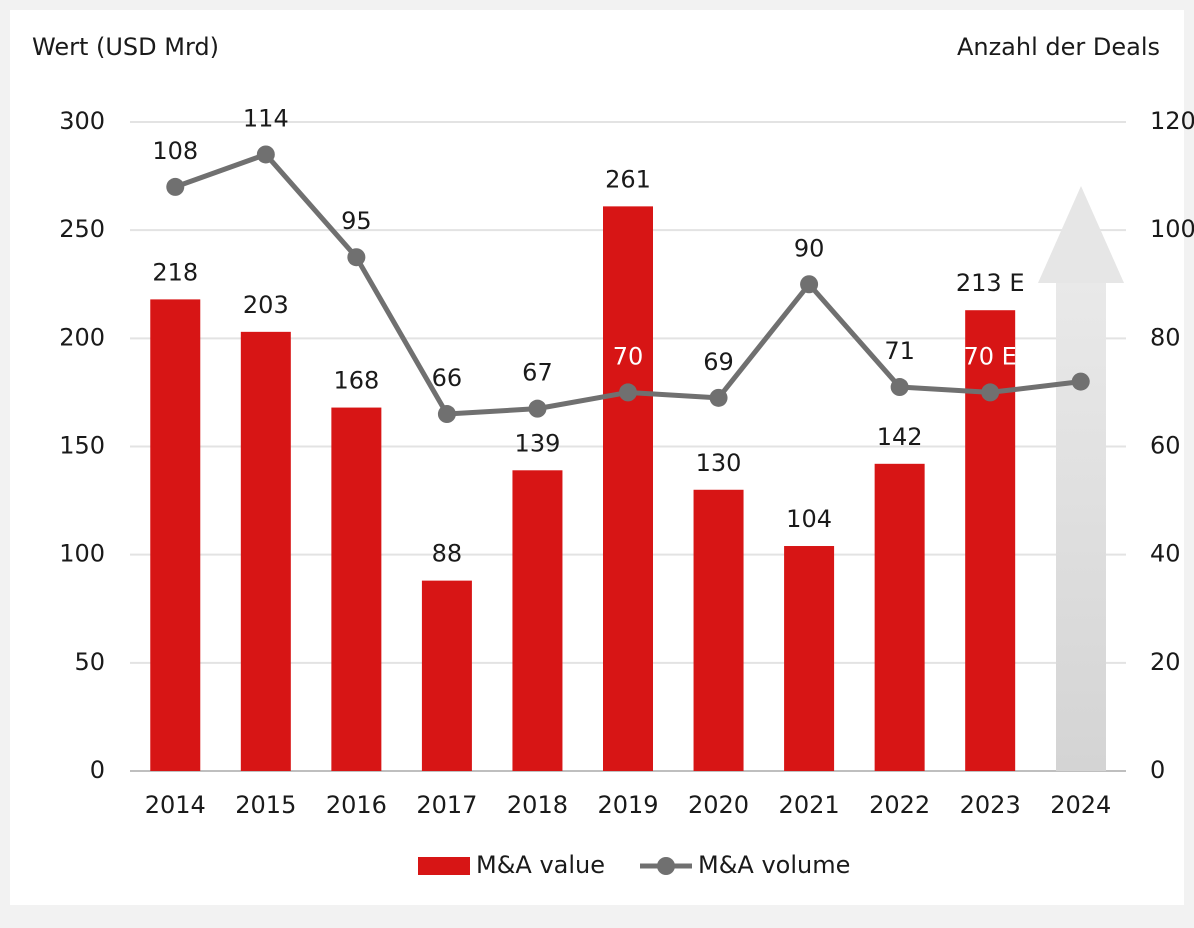 The image size is (1194, 928). I want to click on x-tick-label: 2024, so click(1080, 805).